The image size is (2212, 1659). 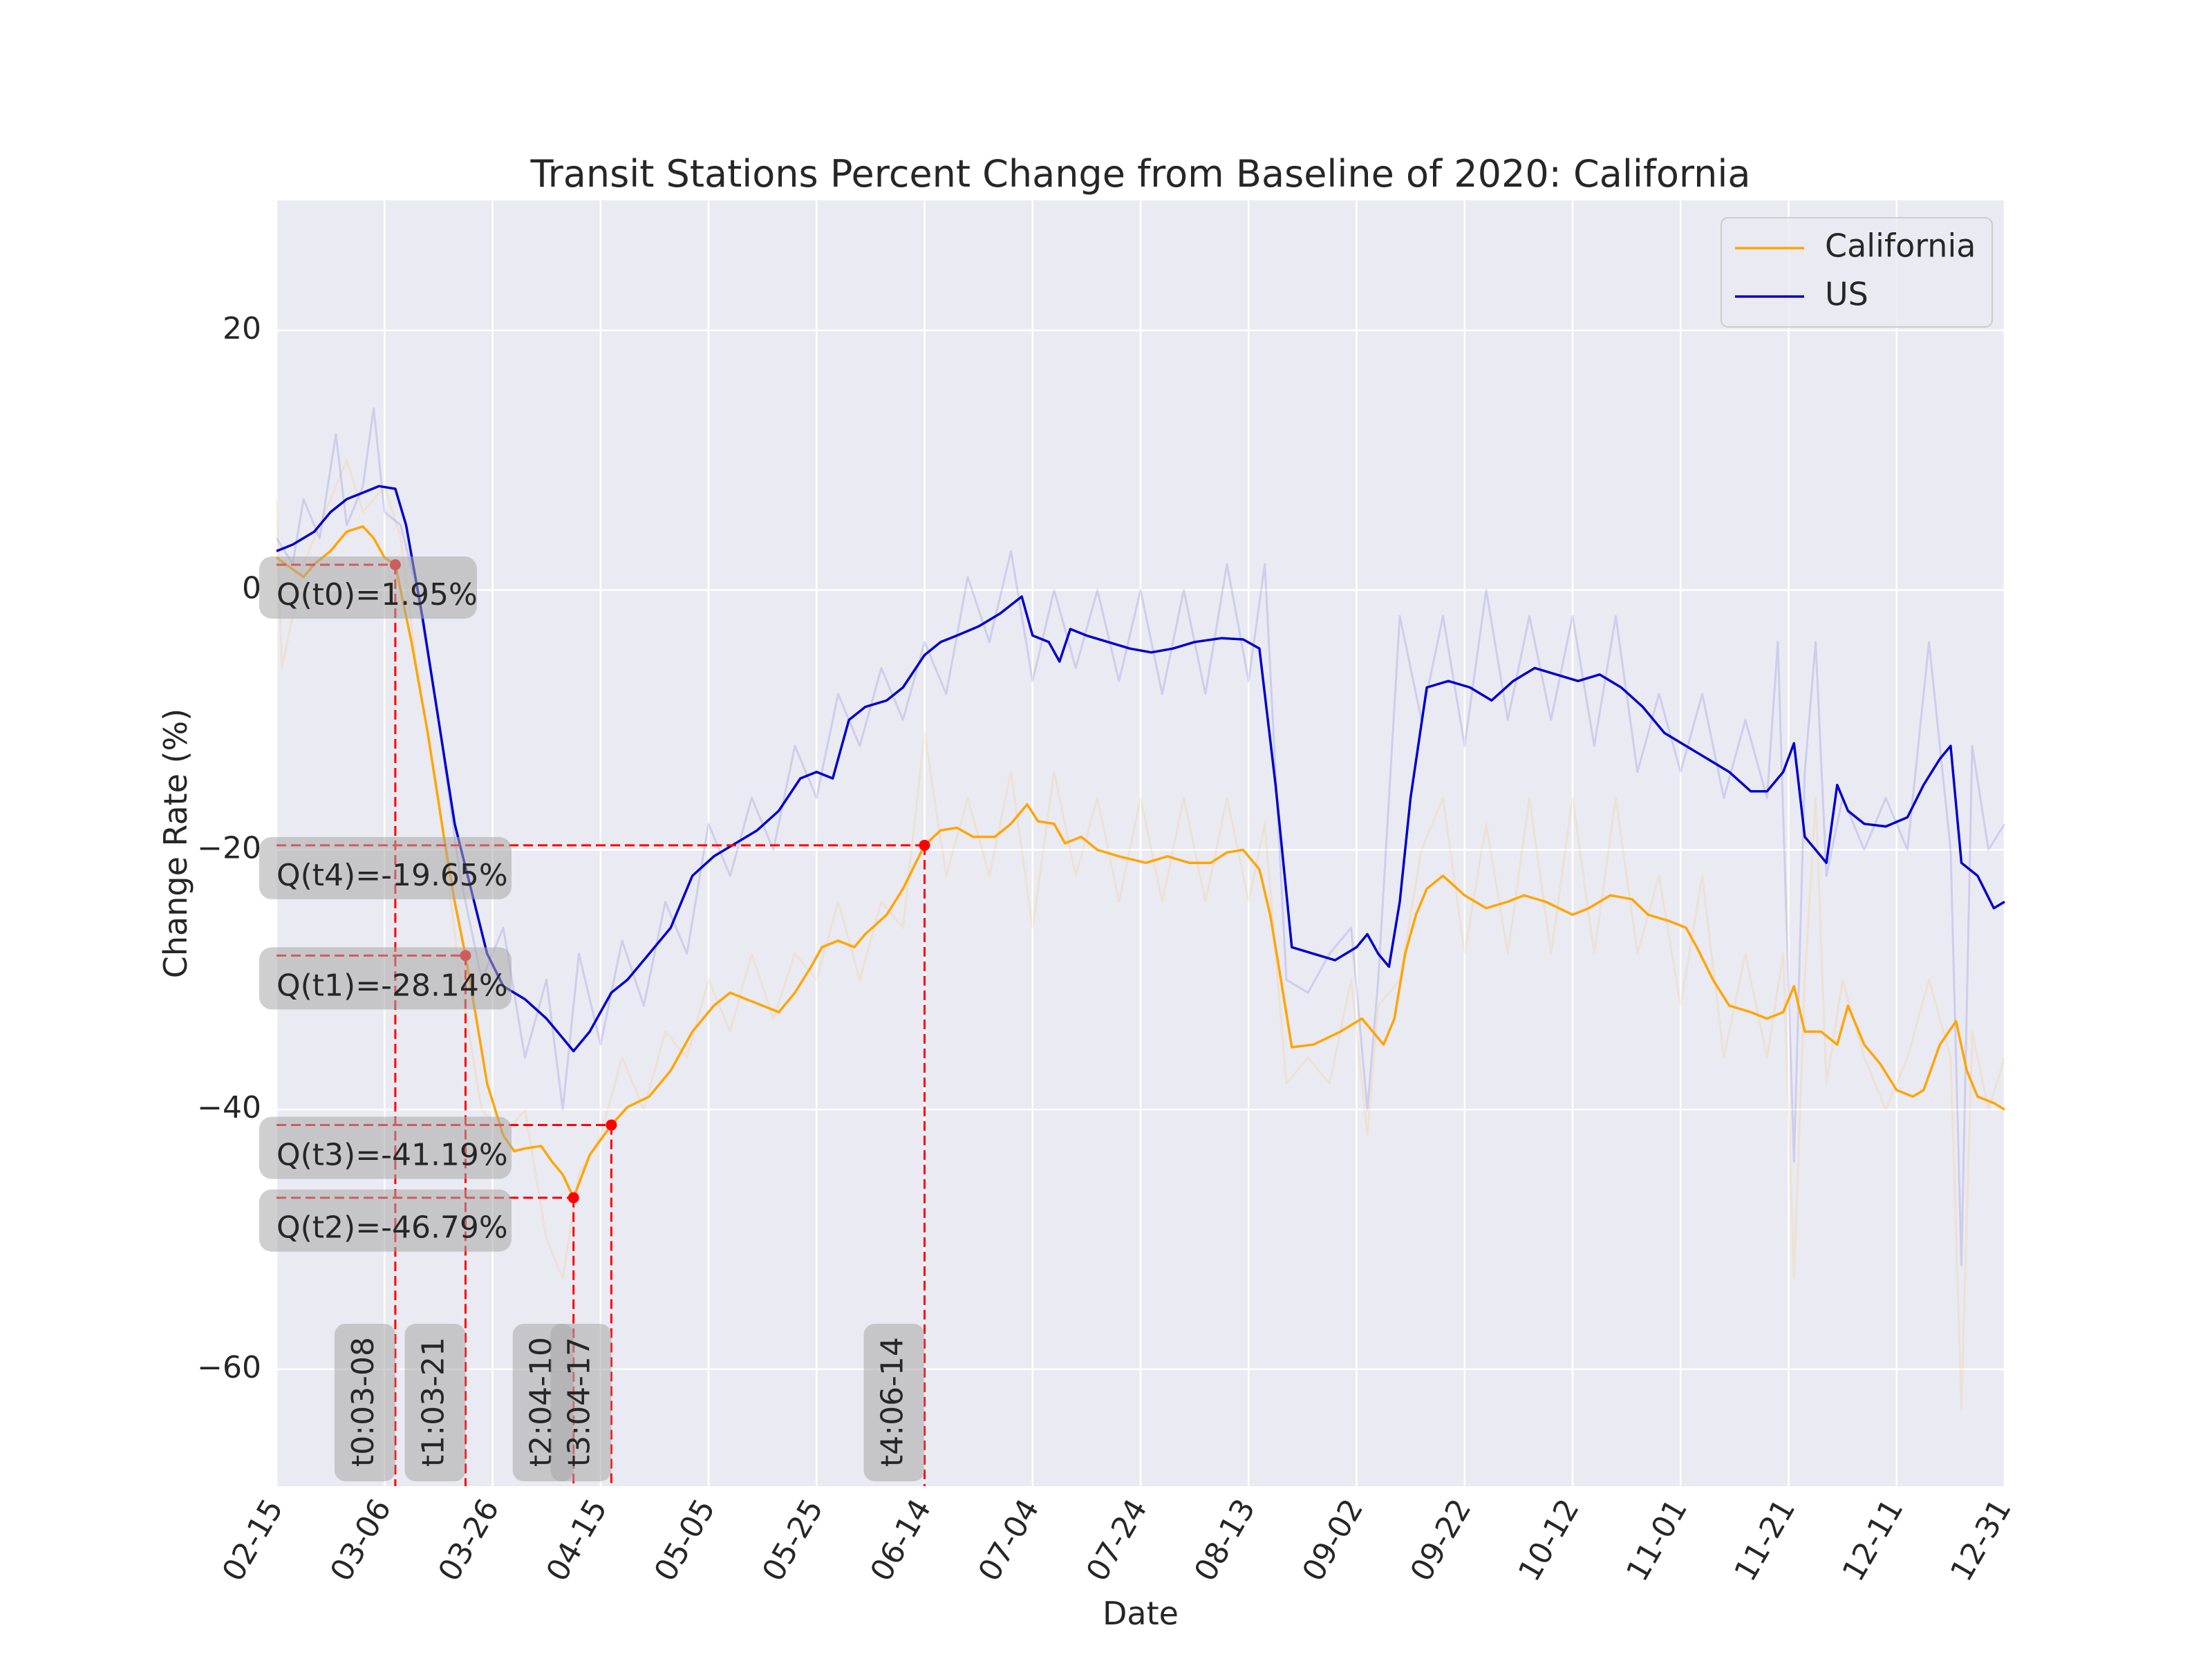 What do you see at coordinates (1900, 246) in the screenshot?
I see `legend-label-california: California` at bounding box center [1900, 246].